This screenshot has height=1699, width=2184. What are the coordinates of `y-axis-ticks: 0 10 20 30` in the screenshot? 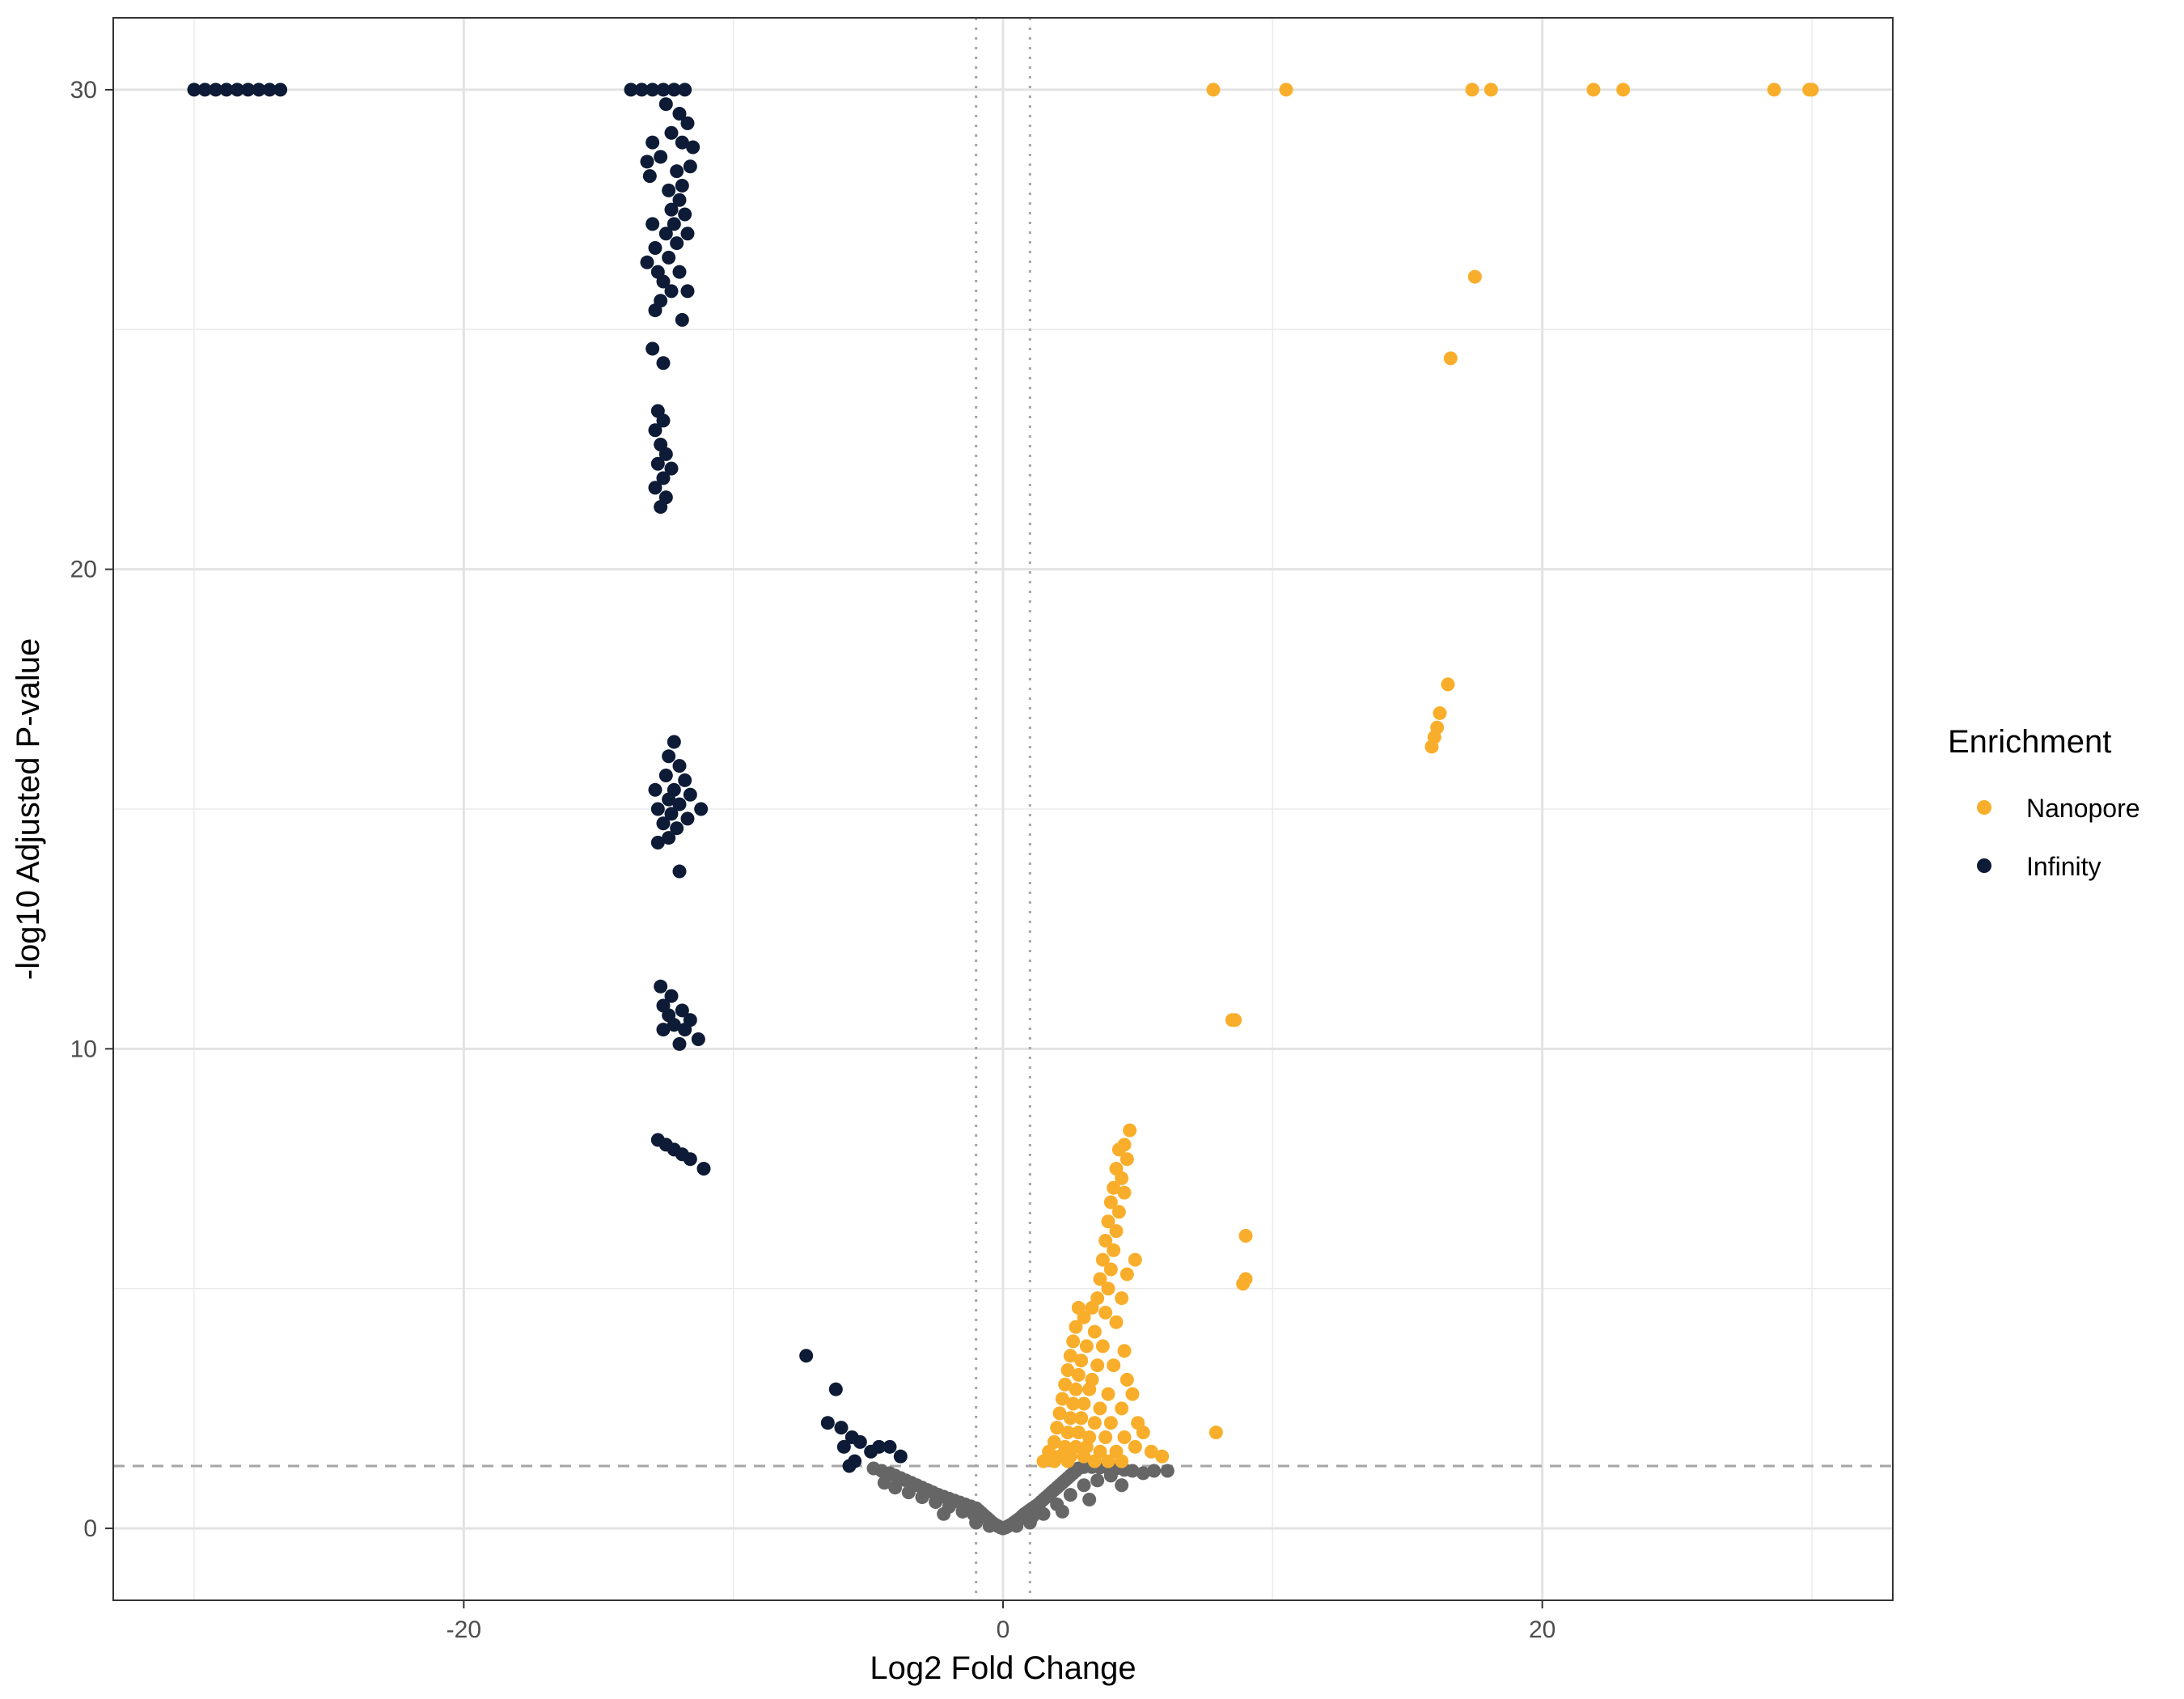 It's located at (91, 809).